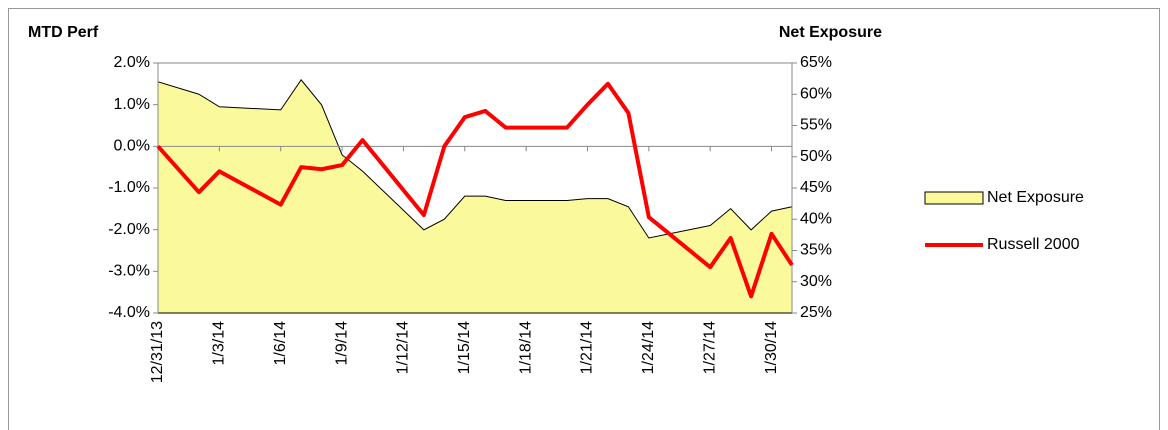 This screenshot has height=430, width=1168. I want to click on x-tick-label: 1/12/14, so click(403, 347).